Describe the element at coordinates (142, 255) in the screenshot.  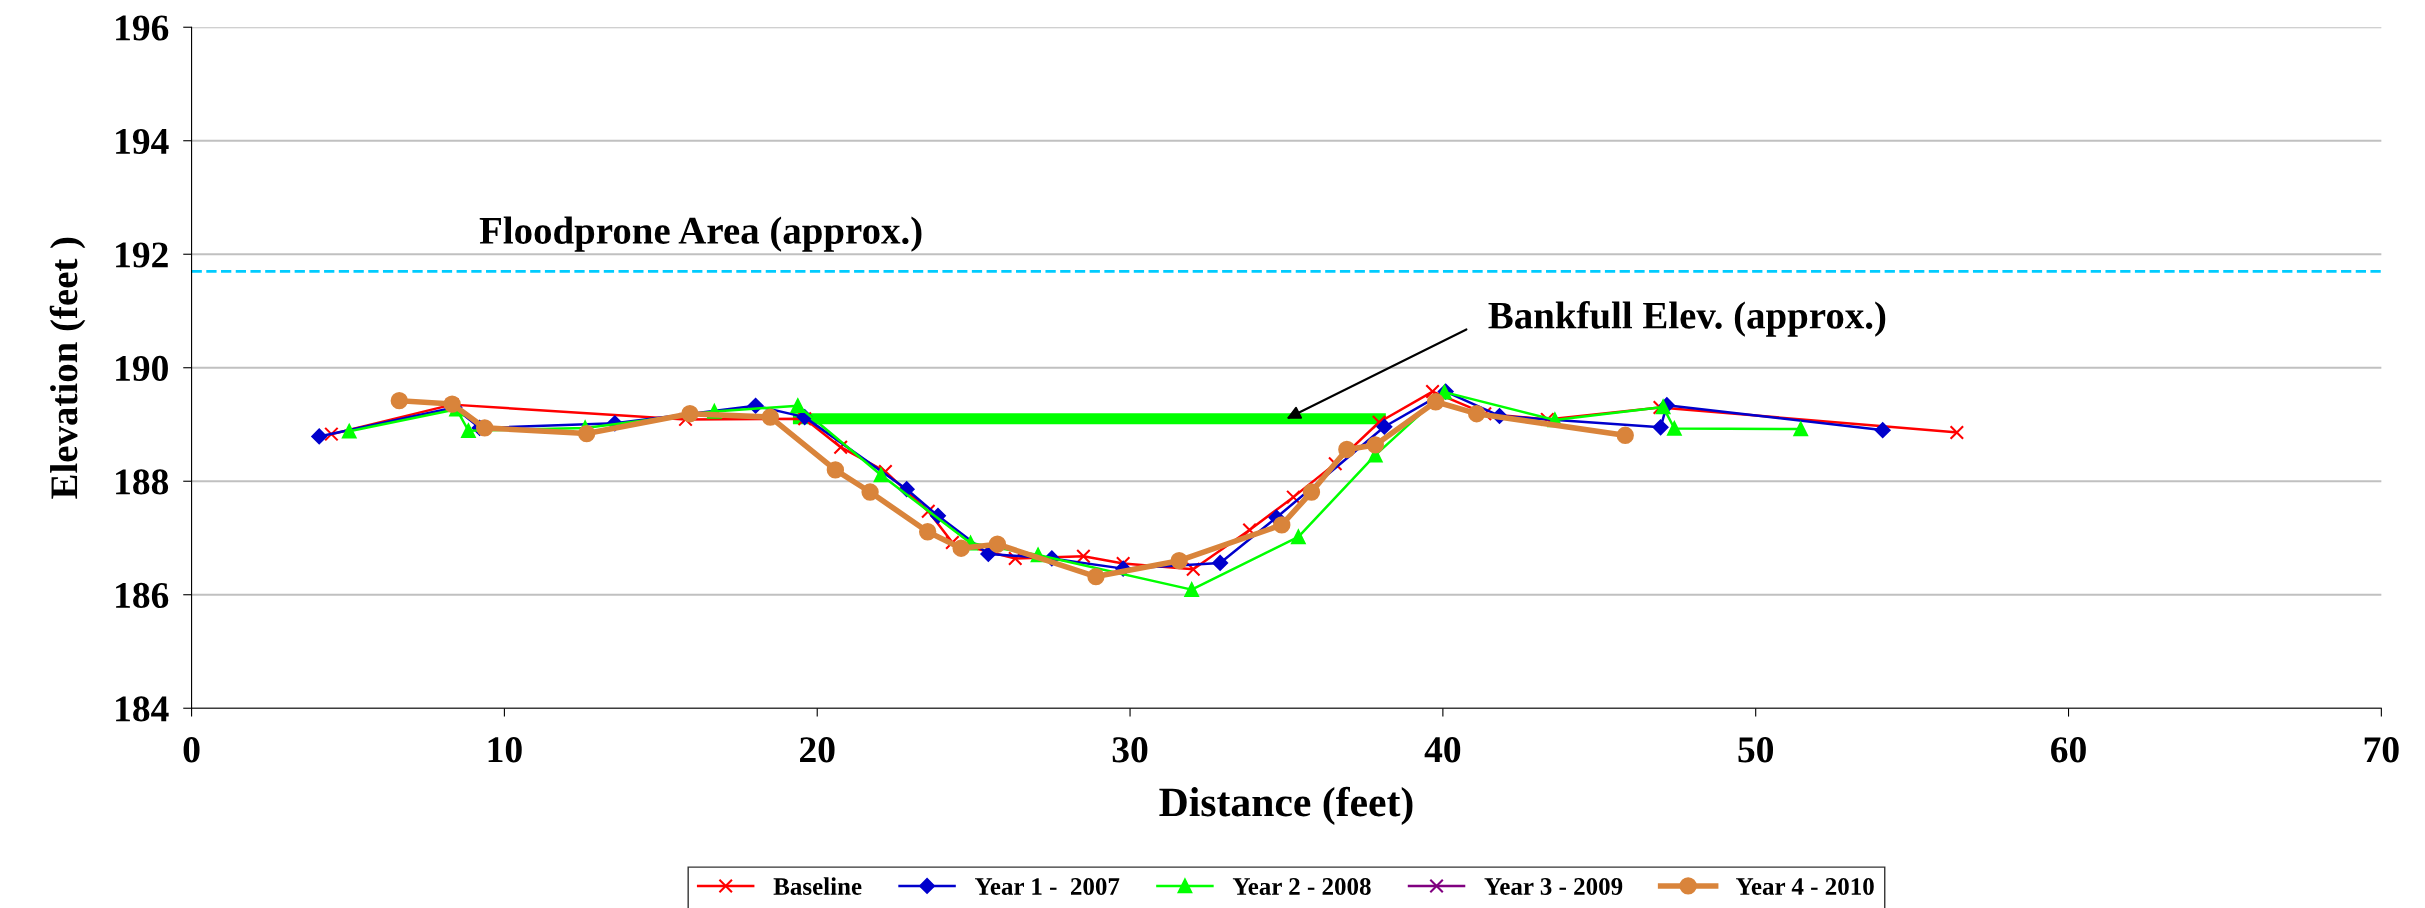
I see `y-tick-label: 192` at that location.